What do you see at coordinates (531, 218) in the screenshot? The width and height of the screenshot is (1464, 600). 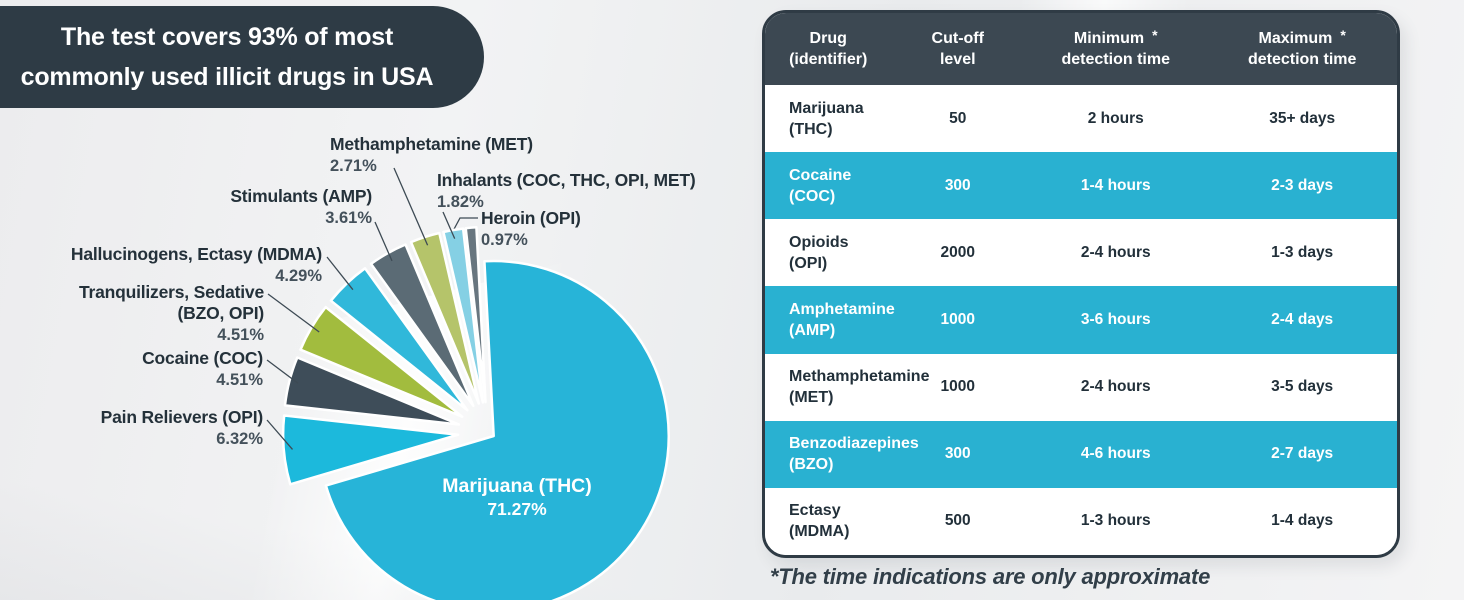 I see `pie-slice-label: Heroin (OPI)` at bounding box center [531, 218].